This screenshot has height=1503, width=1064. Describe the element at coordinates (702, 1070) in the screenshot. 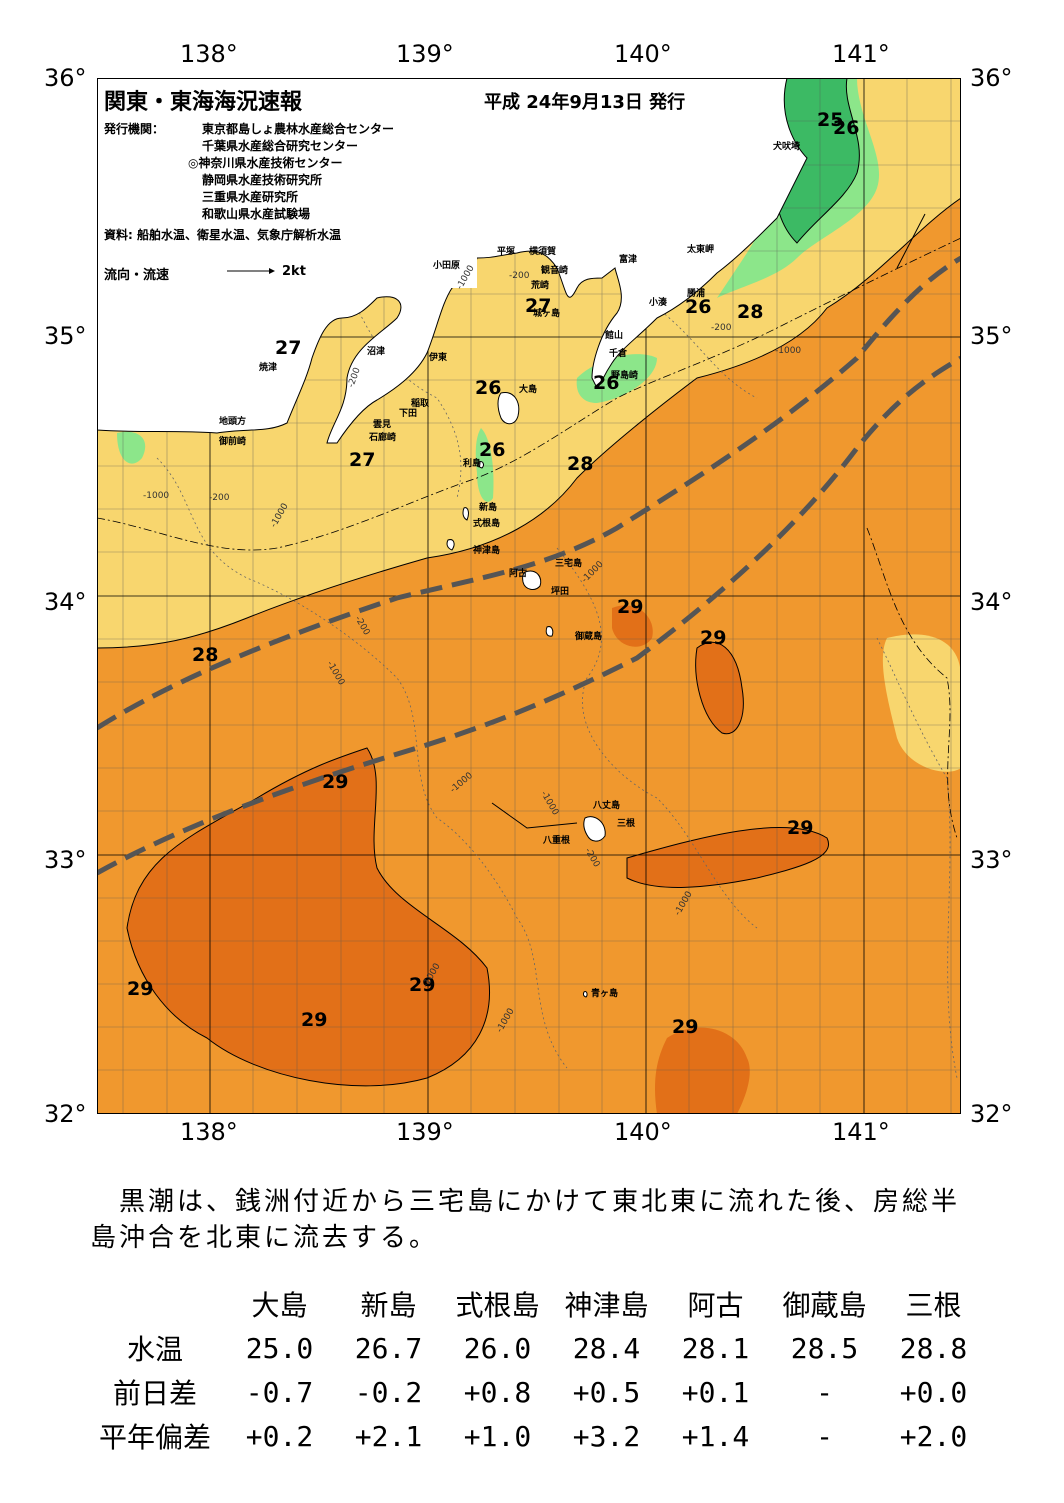

I see `sea-29c-zone-south` at that location.